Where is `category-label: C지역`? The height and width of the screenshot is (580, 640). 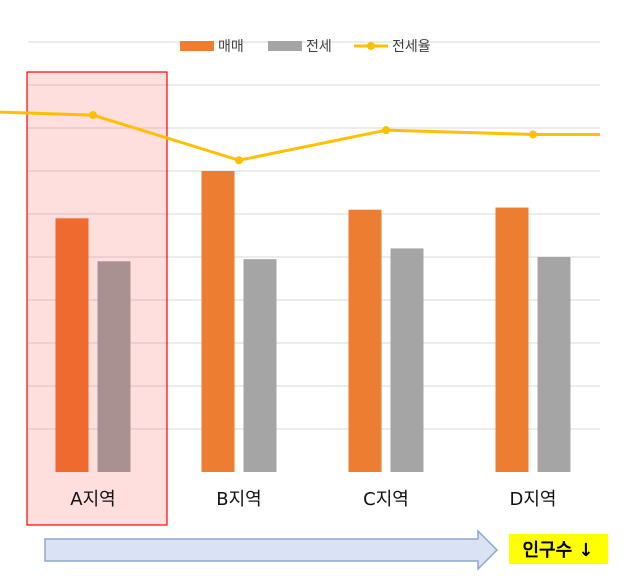
category-label: C지역 is located at coordinates (386, 499).